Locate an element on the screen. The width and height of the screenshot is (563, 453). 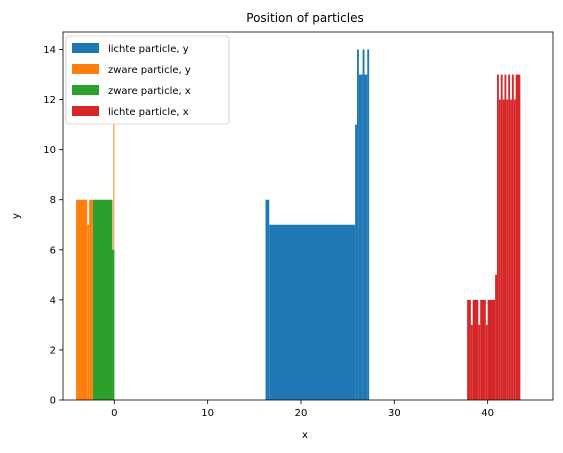
x-tick-label: 40 is located at coordinates (487, 413).